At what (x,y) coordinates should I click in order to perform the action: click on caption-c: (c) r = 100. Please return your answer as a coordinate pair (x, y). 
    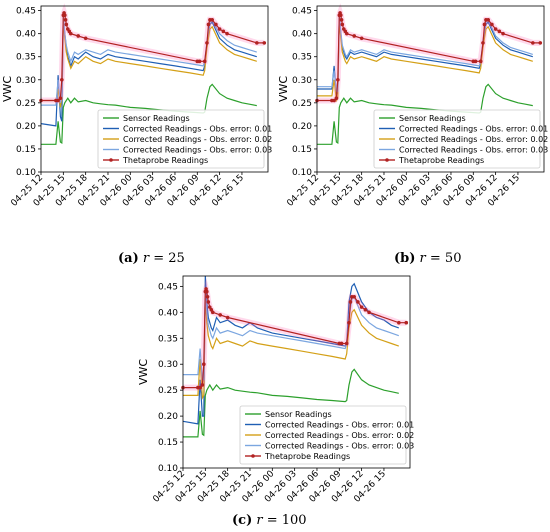
    Looking at the image, I should click on (269, 520).